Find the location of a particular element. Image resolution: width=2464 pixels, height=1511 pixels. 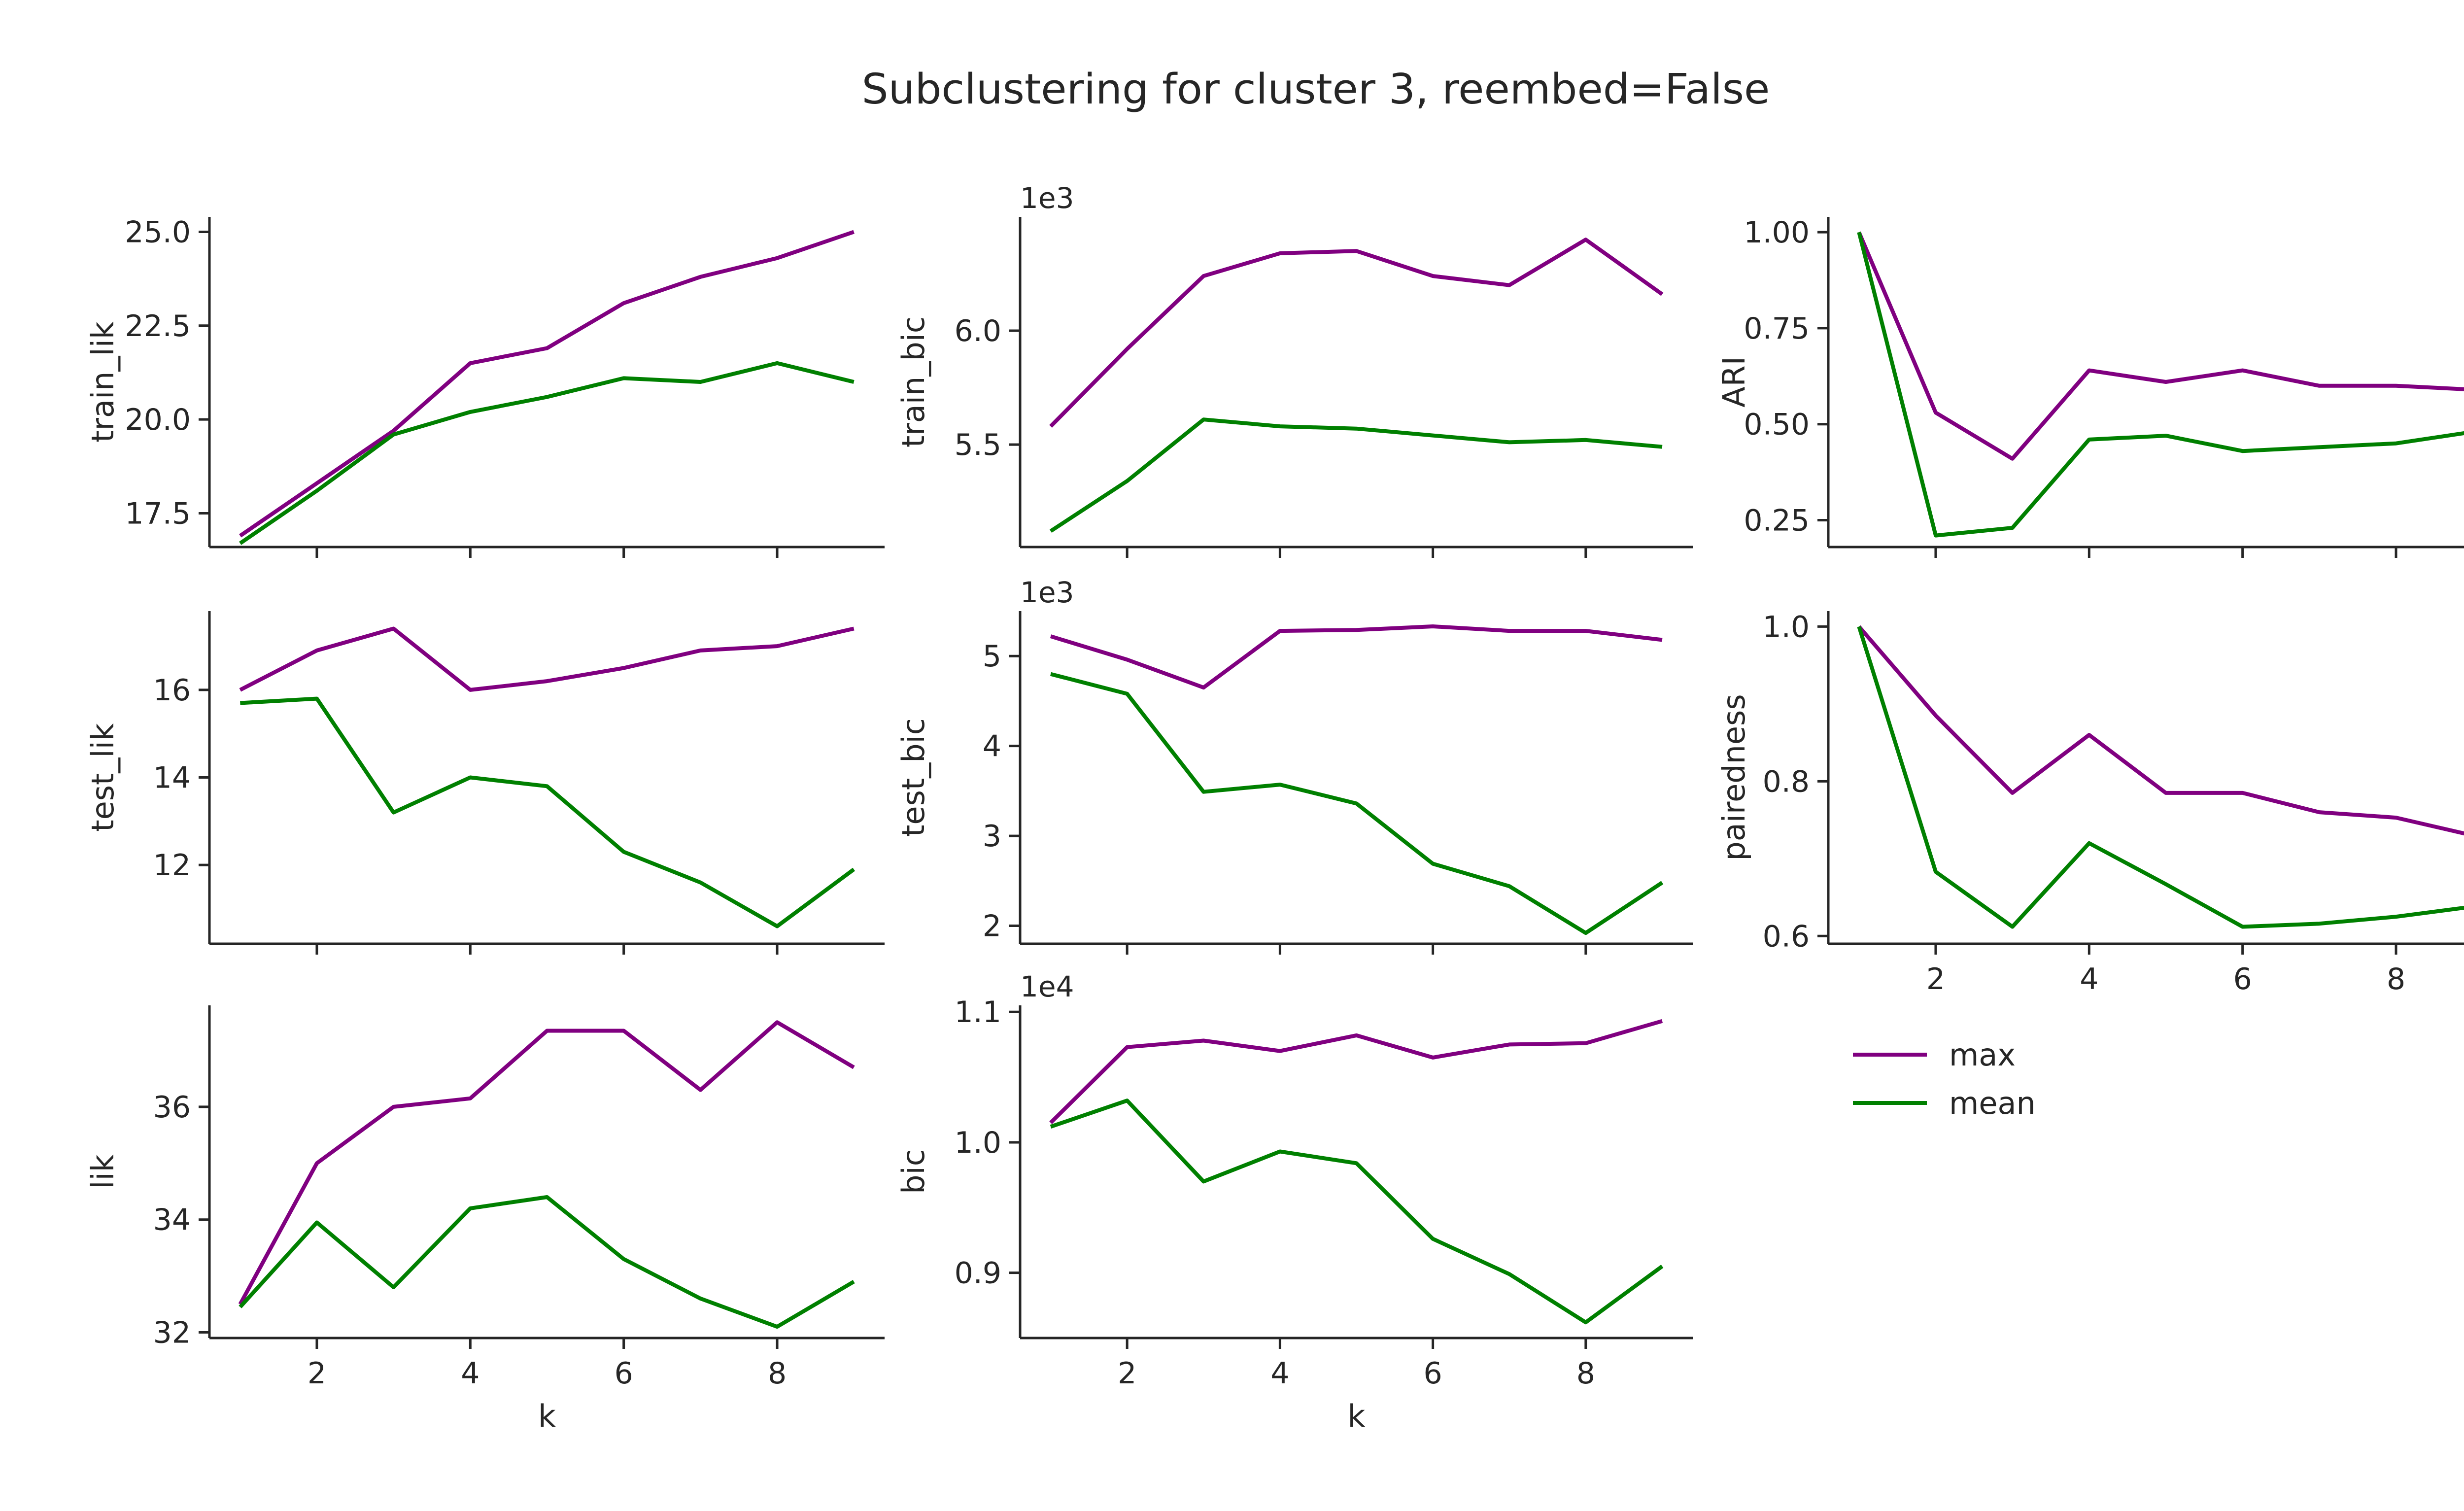

y-axis-label: bic is located at coordinates (913, 1171).